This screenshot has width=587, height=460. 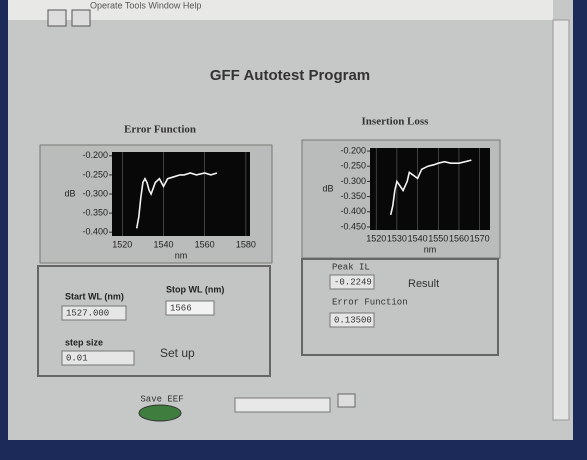 I want to click on app-title: GFF Autotest Program, so click(x=290, y=75).